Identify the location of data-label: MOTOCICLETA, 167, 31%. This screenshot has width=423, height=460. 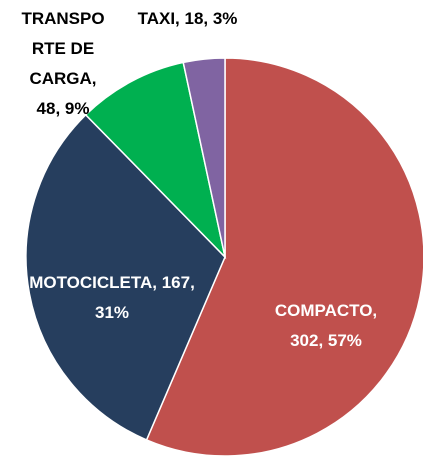
(112, 297).